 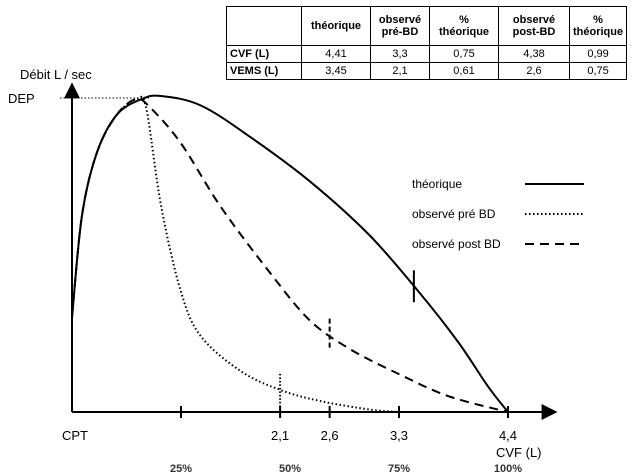 I want to click on table-cell: 2,1, so click(x=400, y=71).